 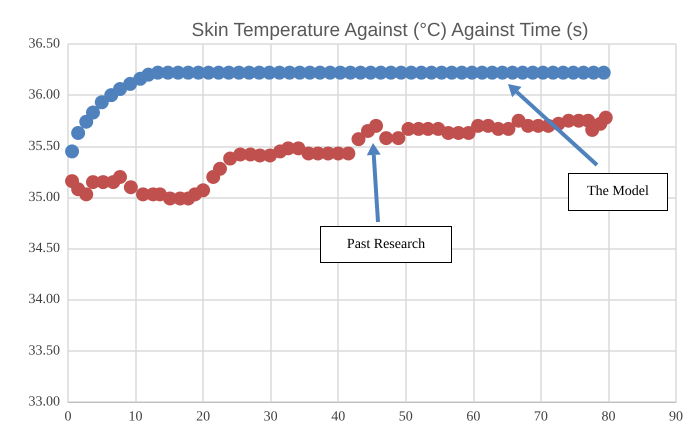 What do you see at coordinates (135, 417) in the screenshot?
I see `x-tick-label: 10` at bounding box center [135, 417].